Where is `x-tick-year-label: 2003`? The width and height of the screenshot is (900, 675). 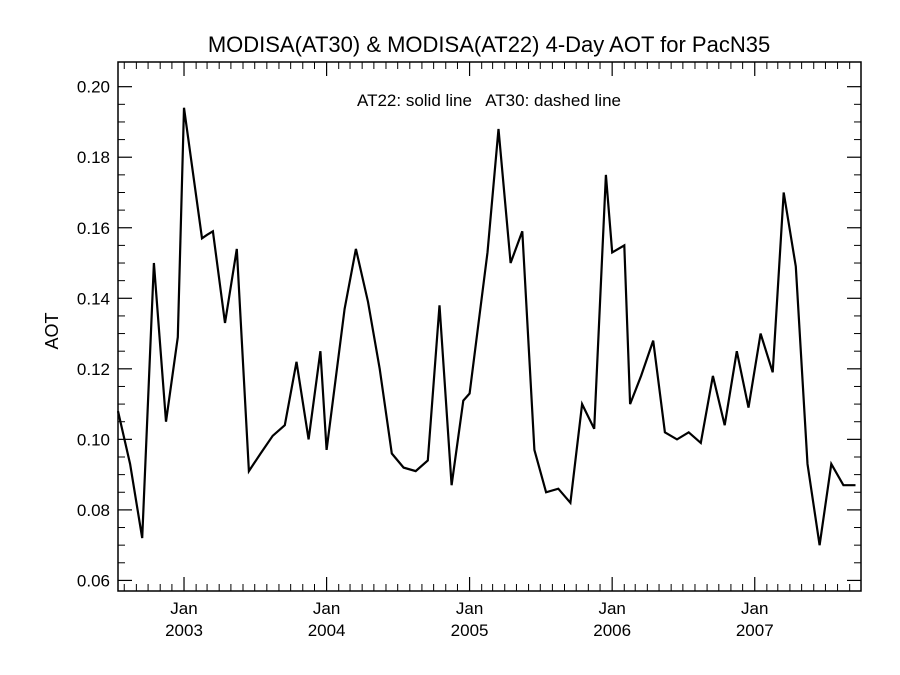 x-tick-year-label: 2003 is located at coordinates (184, 630).